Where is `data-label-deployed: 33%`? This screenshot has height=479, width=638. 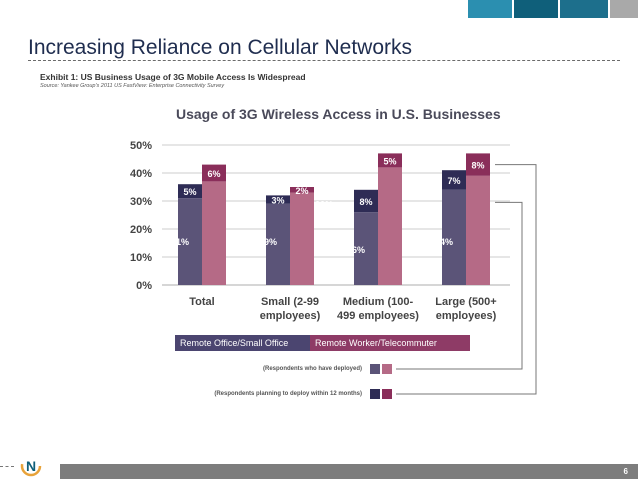 data-label-deployed: 33% is located at coordinates (324, 205).